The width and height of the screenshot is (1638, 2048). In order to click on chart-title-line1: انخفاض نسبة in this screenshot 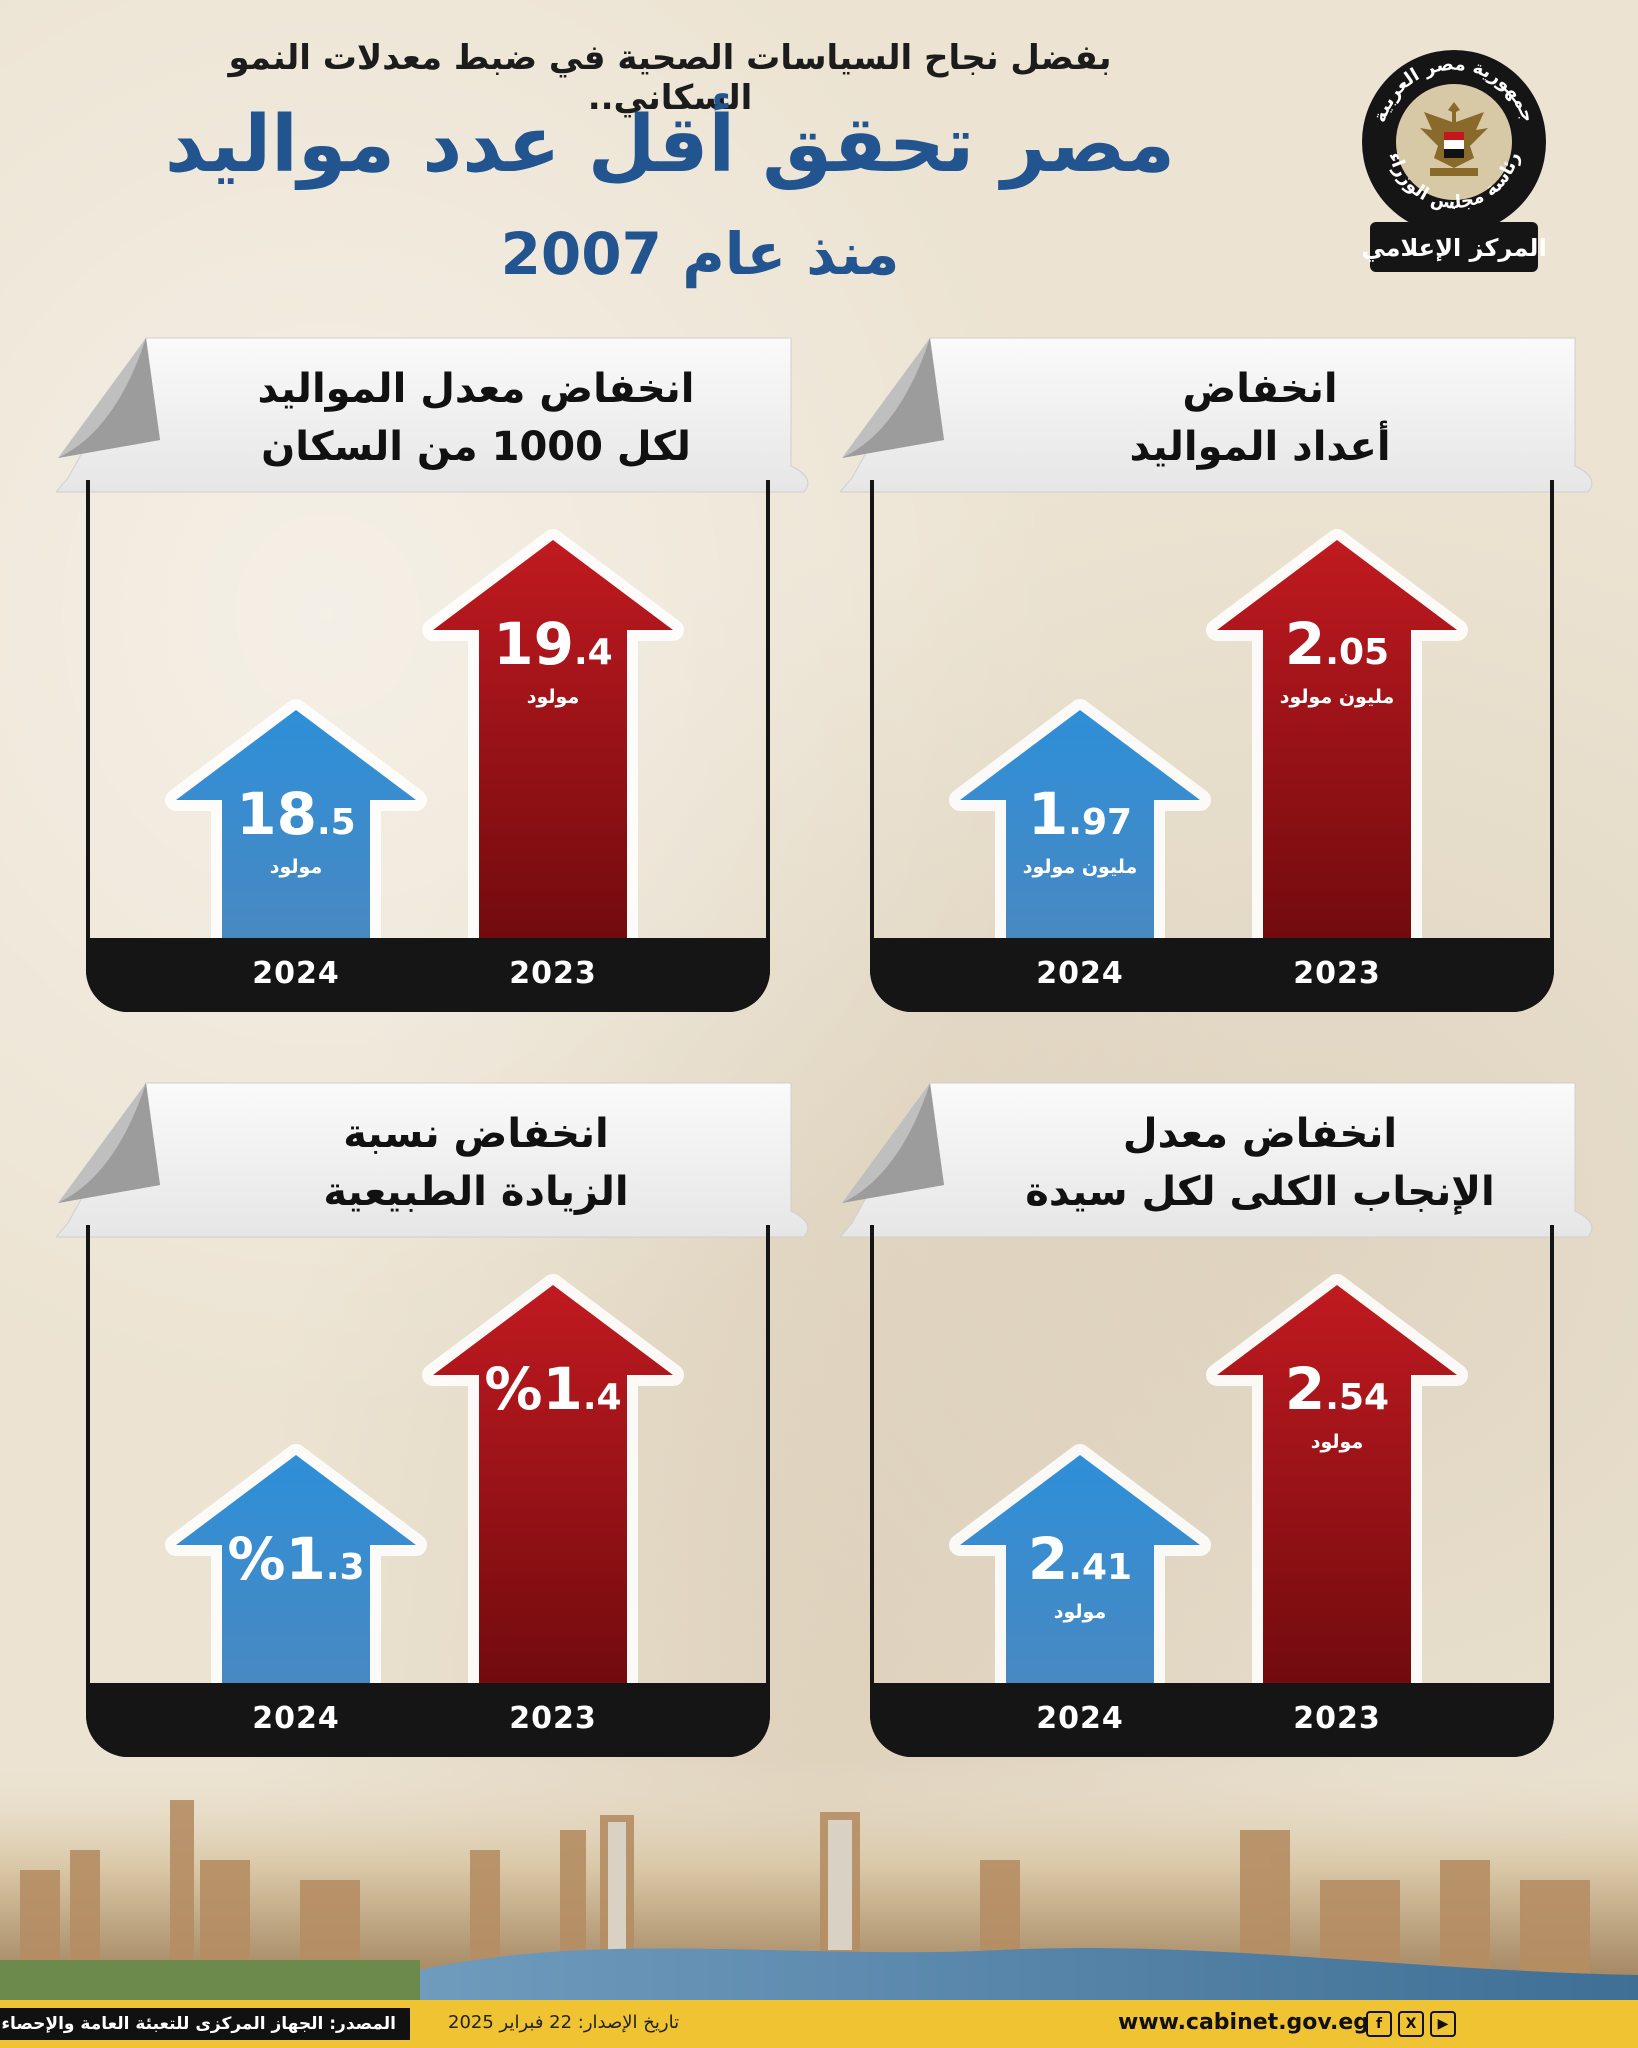, I will do `click(476, 1134)`.